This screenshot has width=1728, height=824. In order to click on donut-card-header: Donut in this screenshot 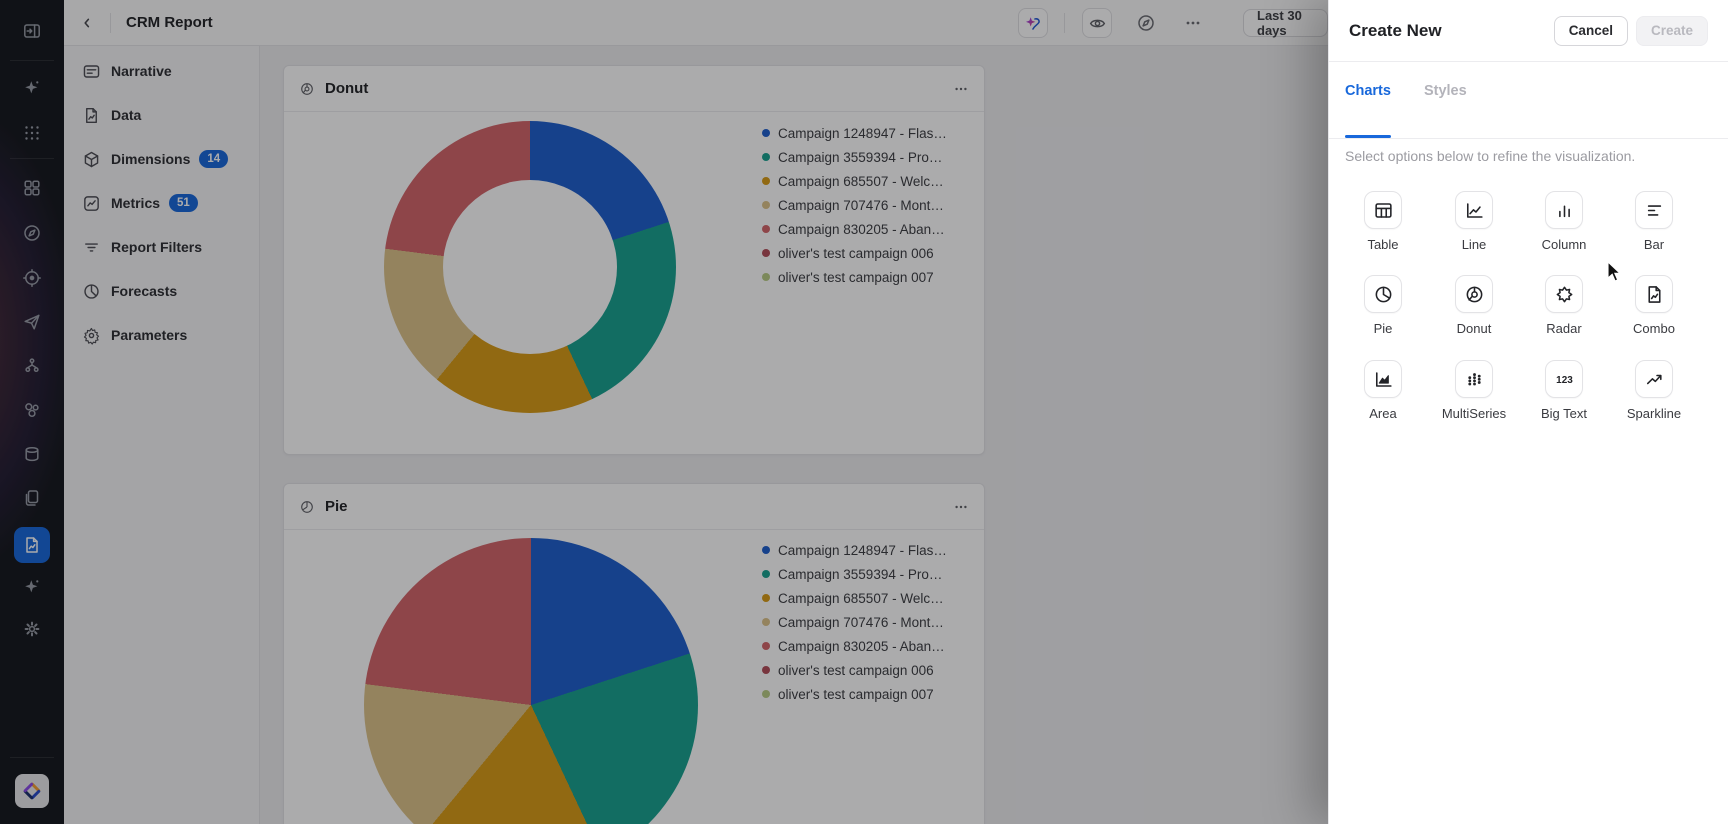, I will do `click(634, 89)`.